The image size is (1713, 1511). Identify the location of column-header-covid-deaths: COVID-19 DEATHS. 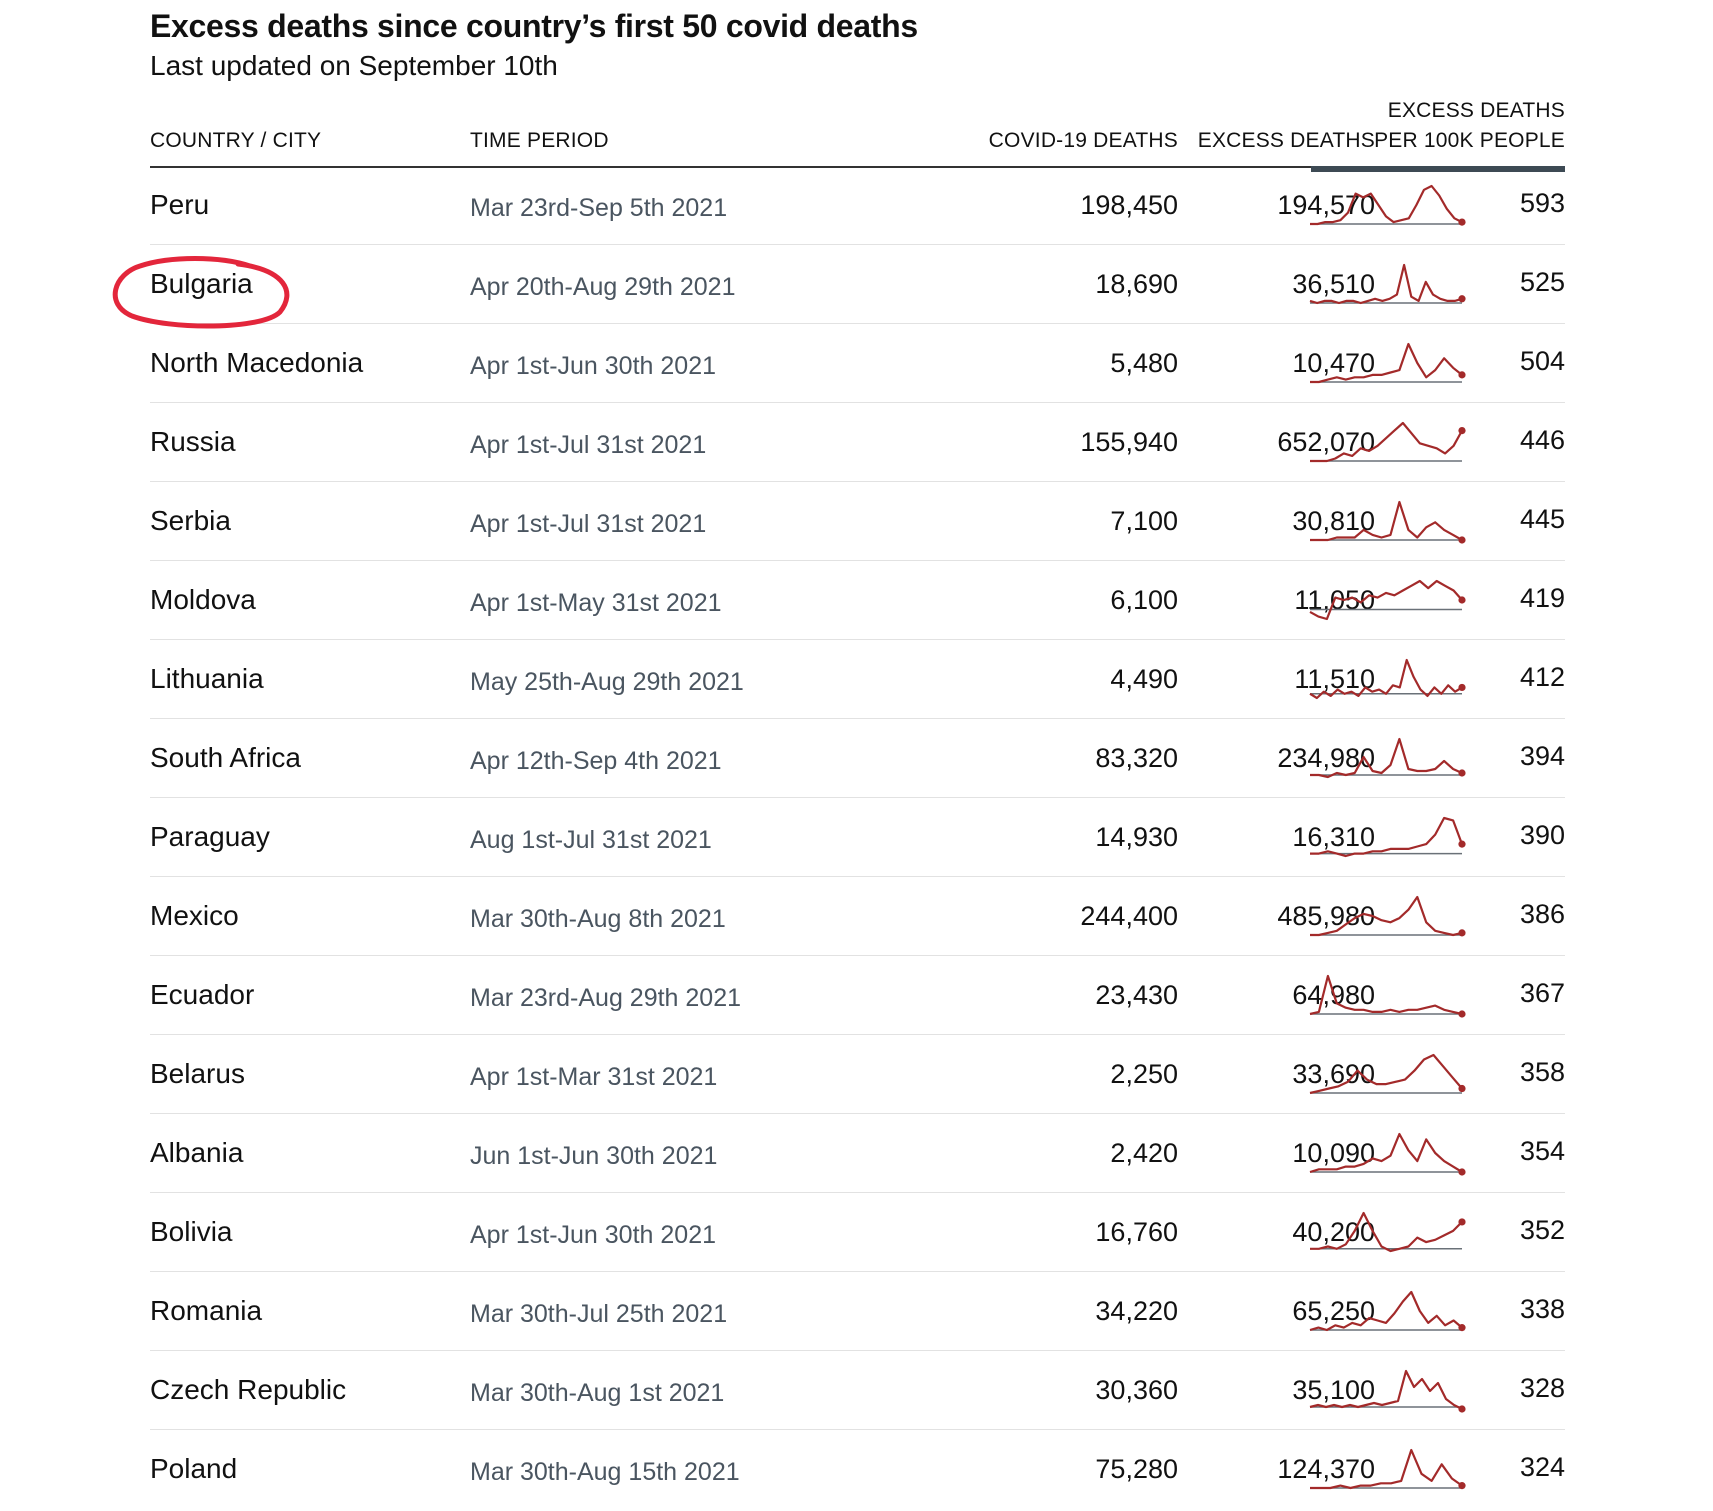
(1083, 140).